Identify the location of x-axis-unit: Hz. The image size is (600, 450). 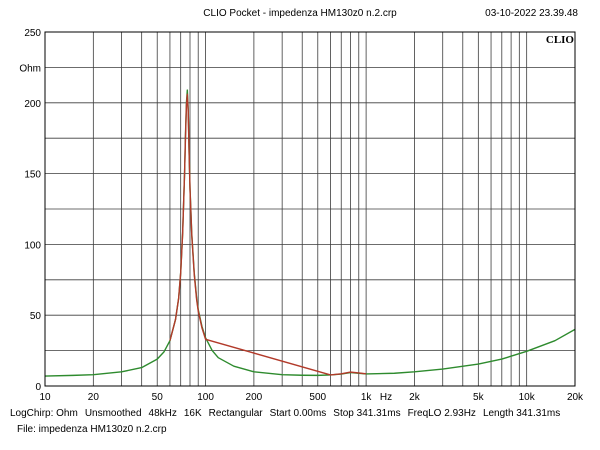
(386, 397).